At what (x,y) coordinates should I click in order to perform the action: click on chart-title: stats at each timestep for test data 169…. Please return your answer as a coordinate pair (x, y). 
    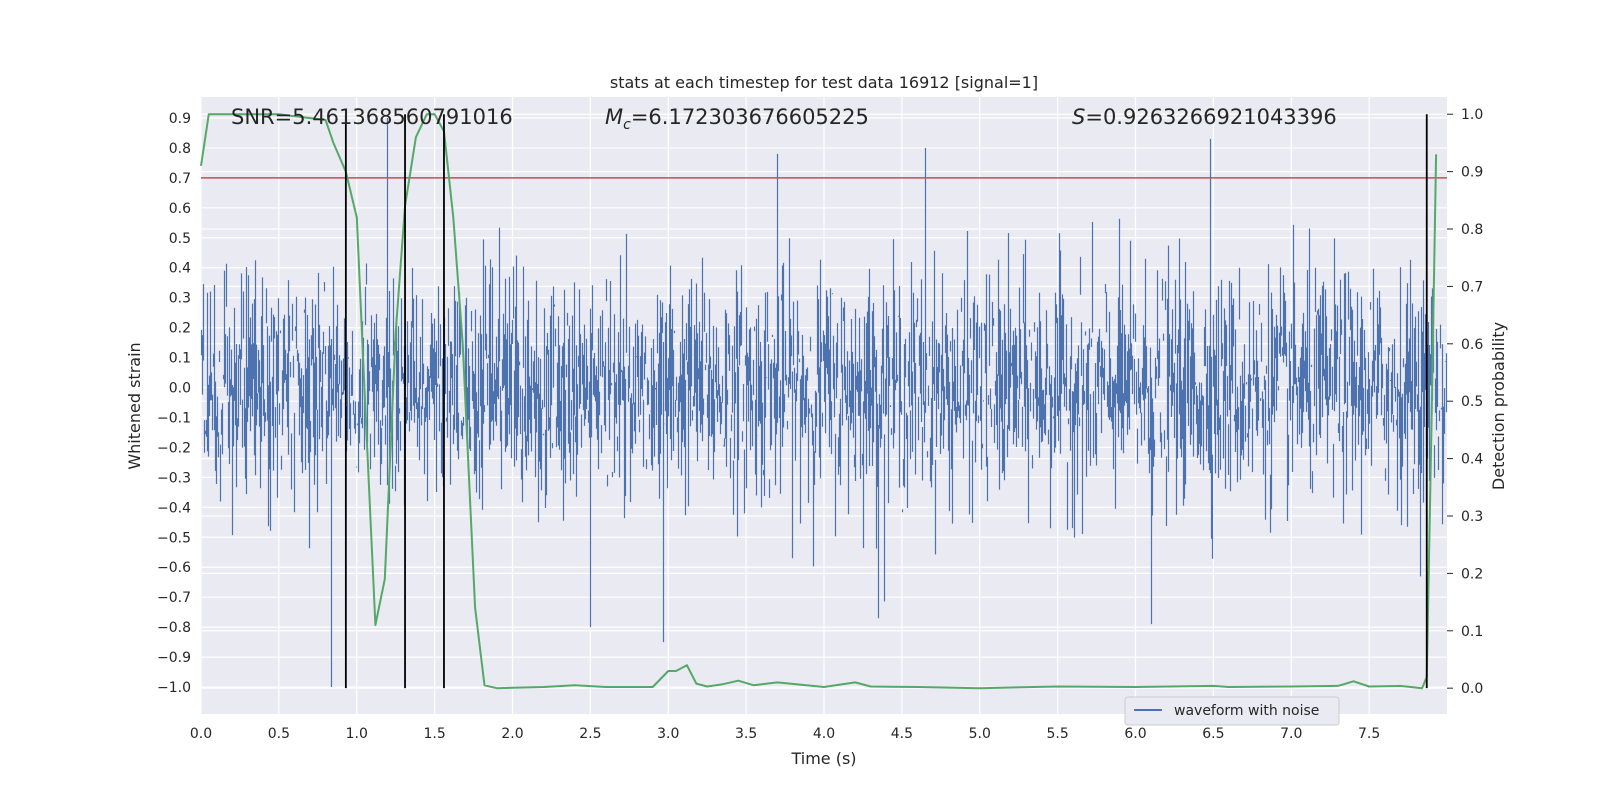
    Looking at the image, I should click on (824, 82).